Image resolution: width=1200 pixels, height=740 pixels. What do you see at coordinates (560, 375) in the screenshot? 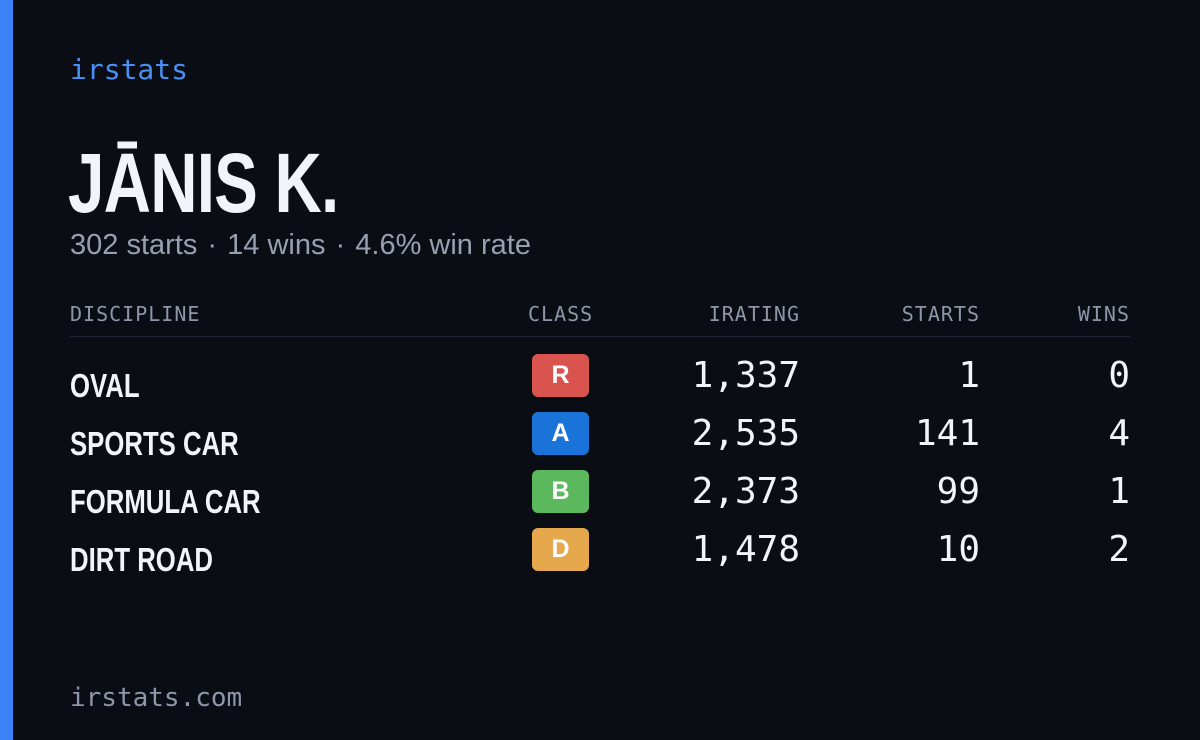
I see `class-badge: R` at bounding box center [560, 375].